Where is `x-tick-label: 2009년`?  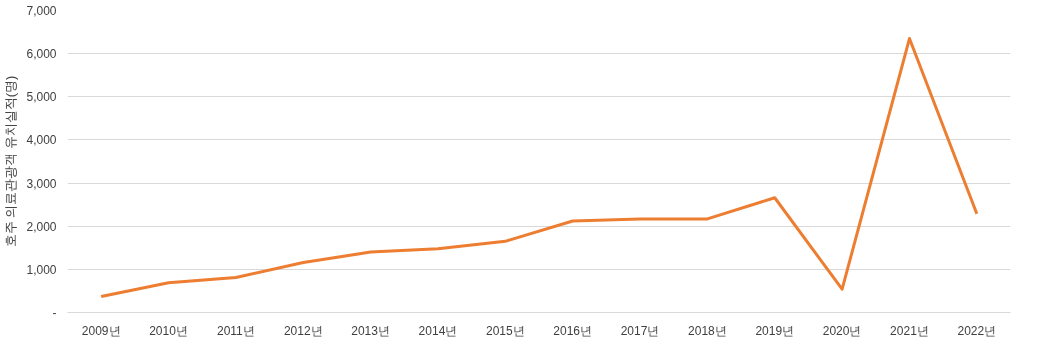 x-tick-label: 2009년 is located at coordinates (101, 330).